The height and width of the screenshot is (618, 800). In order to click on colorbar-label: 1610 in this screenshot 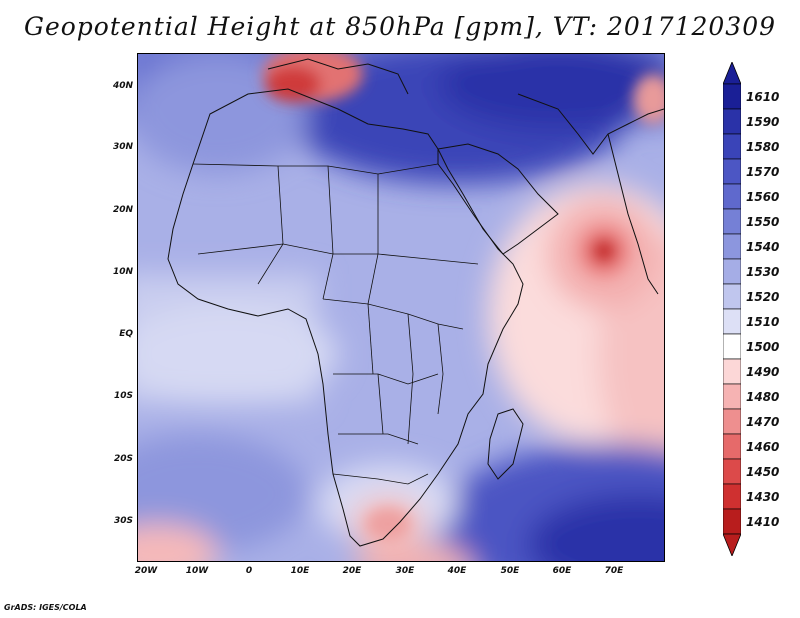, I will do `click(763, 96)`.